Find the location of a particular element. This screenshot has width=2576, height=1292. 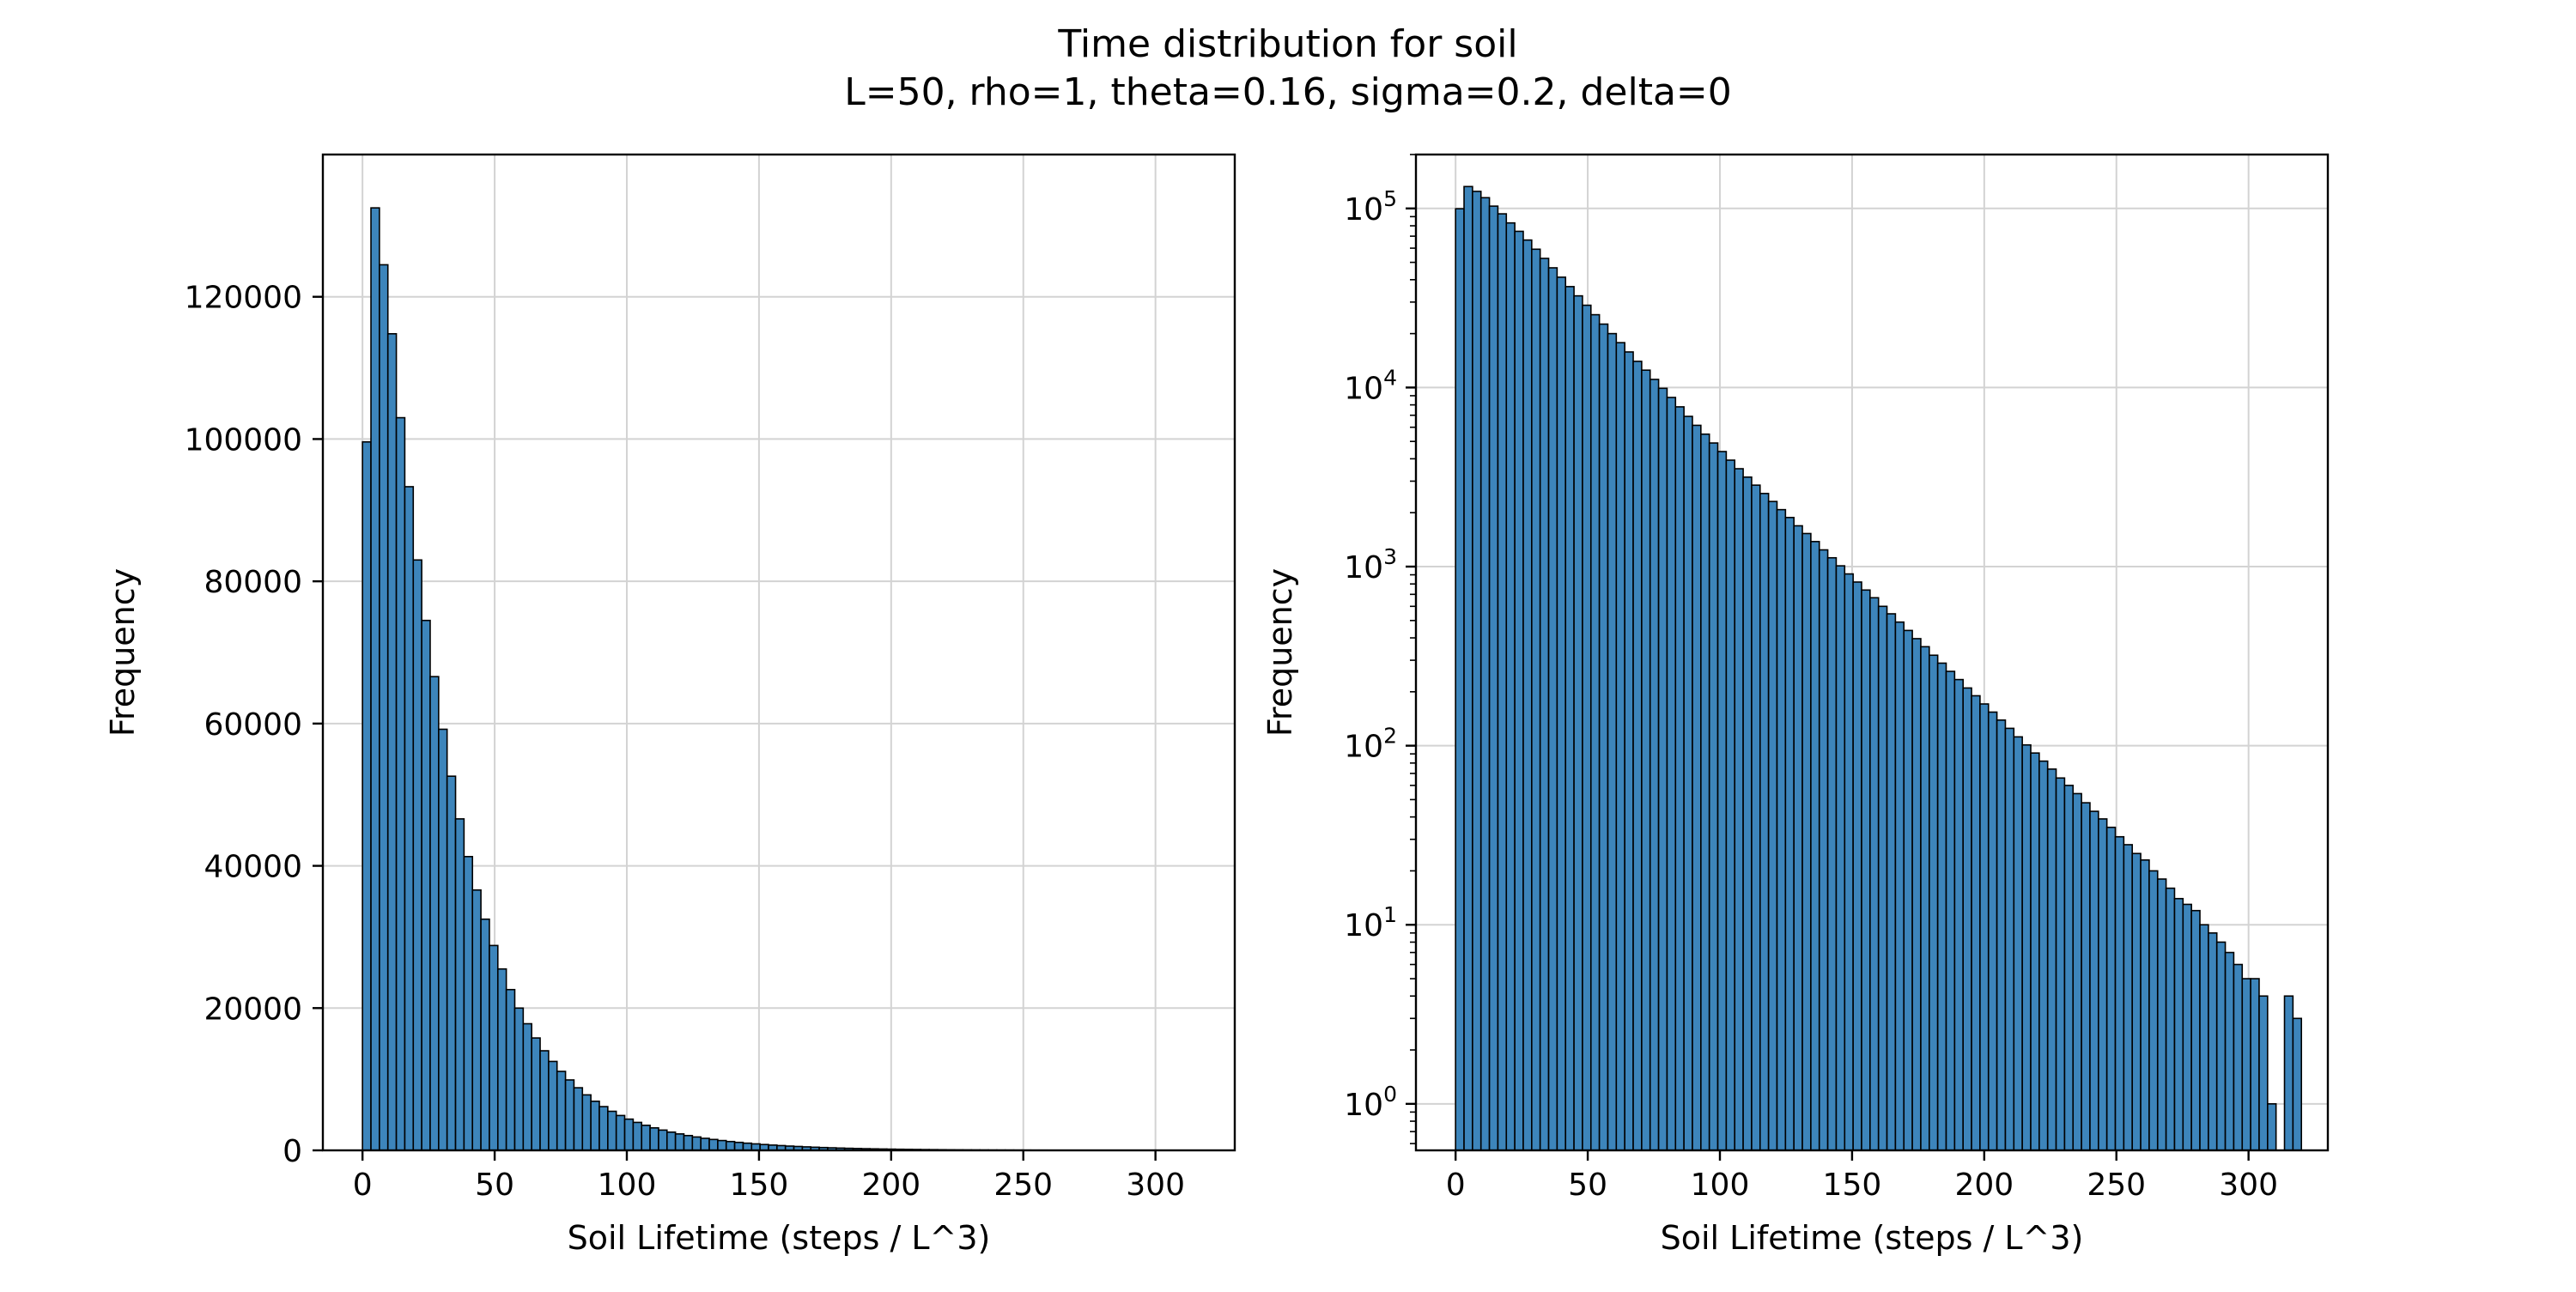

y-tick-exponent: 0 is located at coordinates (1390, 1094).